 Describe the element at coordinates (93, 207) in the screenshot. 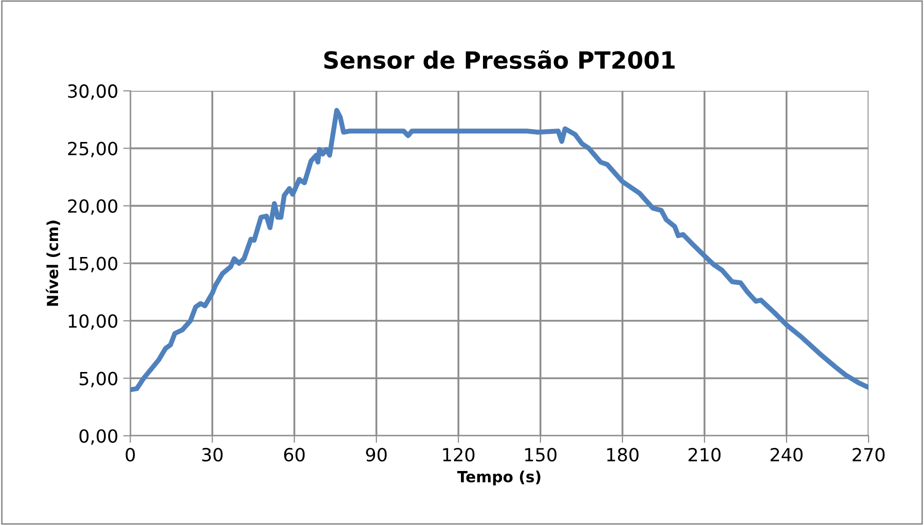

I see `y-tick-label: 20,00` at that location.